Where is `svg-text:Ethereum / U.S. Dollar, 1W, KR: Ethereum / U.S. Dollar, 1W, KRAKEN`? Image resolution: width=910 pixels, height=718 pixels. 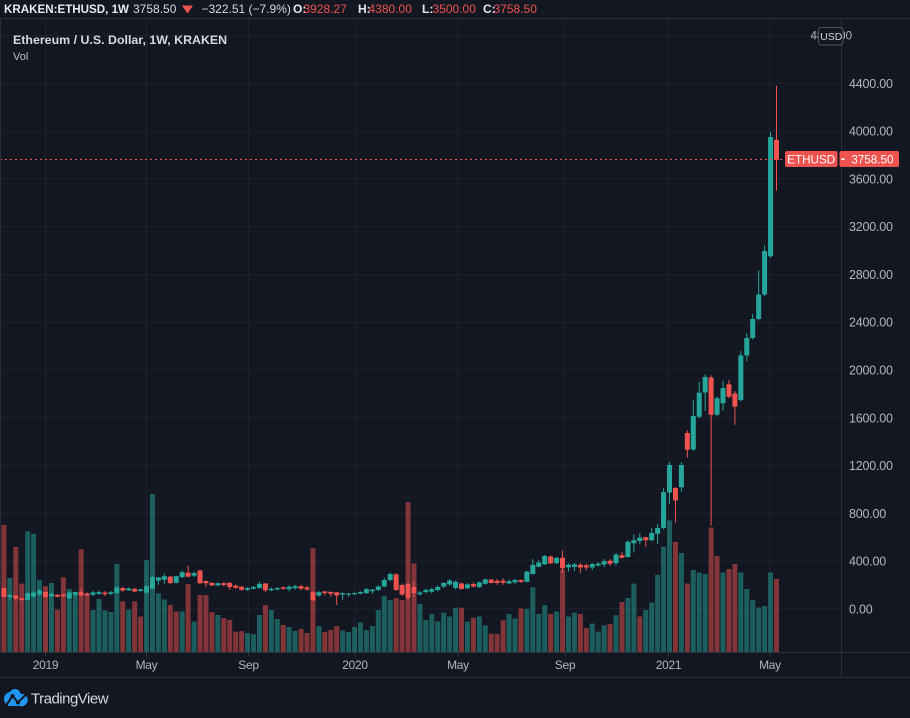 svg-text:Ethereum / U.S. Dollar, 1W, KR: Ethereum / U.S. Dollar, 1W, KRAKEN is located at coordinates (120, 40).